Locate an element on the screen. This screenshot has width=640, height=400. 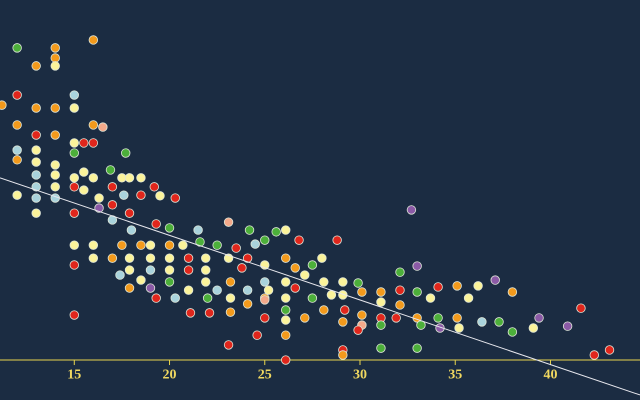
x-tick-label: 25 is located at coordinates (265, 374).